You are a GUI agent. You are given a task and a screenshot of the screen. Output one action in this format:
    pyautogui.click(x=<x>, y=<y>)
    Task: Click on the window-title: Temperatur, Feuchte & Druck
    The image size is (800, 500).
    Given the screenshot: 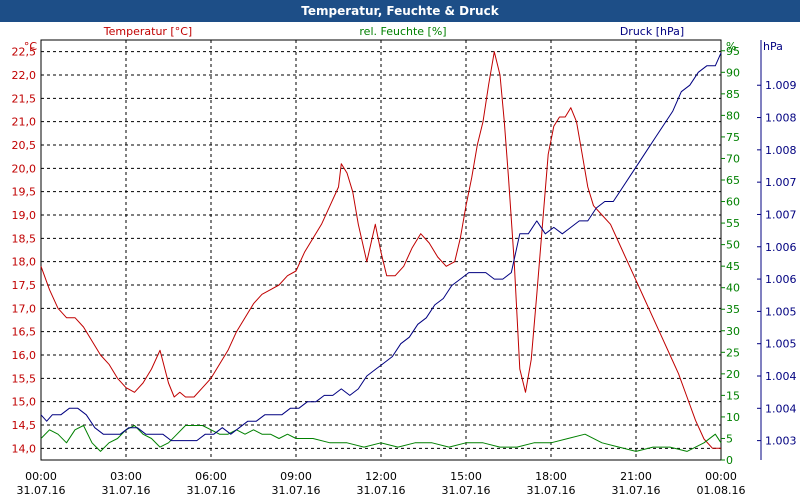 What is the action you would take?
    pyautogui.click(x=400, y=11)
    